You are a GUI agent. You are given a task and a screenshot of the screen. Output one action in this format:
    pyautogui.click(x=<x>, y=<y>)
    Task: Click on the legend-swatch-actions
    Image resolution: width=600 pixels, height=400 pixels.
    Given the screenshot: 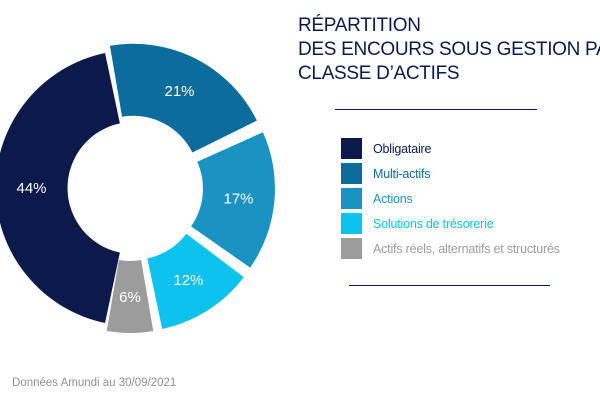 What is the action you would take?
    pyautogui.click(x=351, y=198)
    